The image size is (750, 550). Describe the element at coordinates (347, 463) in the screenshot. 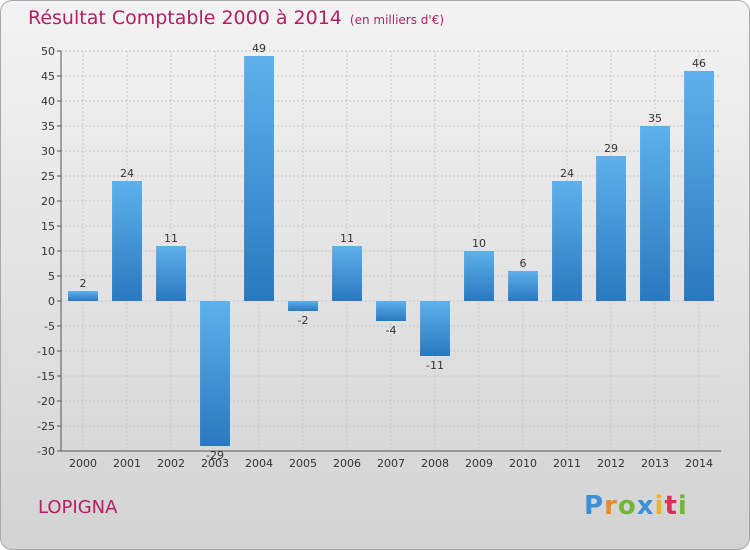

I see `x-tick-label: 2006` at that location.